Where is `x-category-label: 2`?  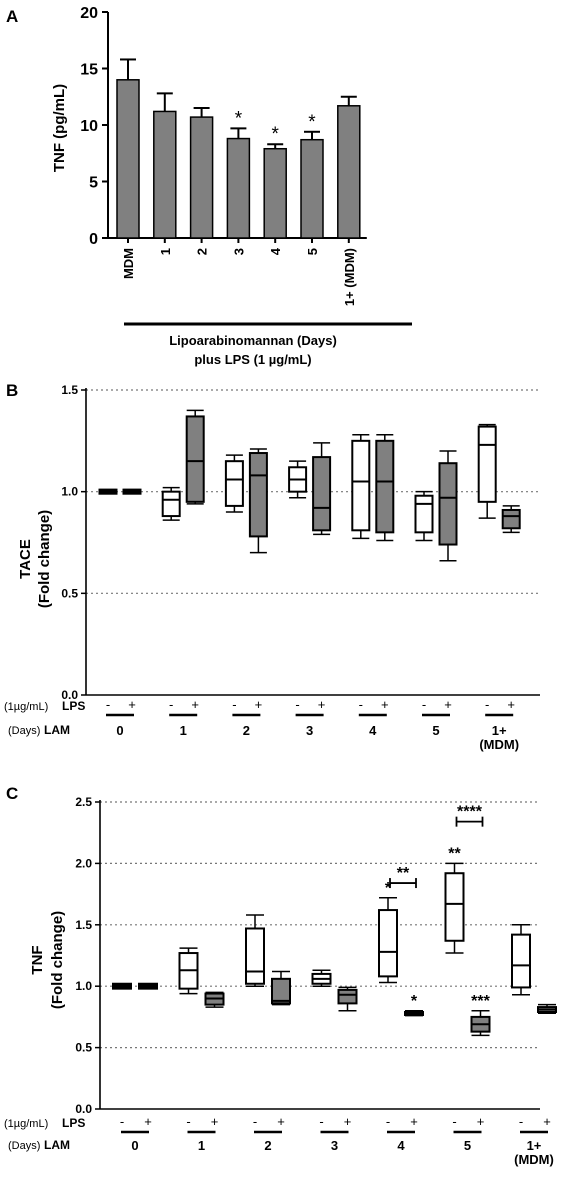
x-category-label: 2 is located at coordinates (202, 251).